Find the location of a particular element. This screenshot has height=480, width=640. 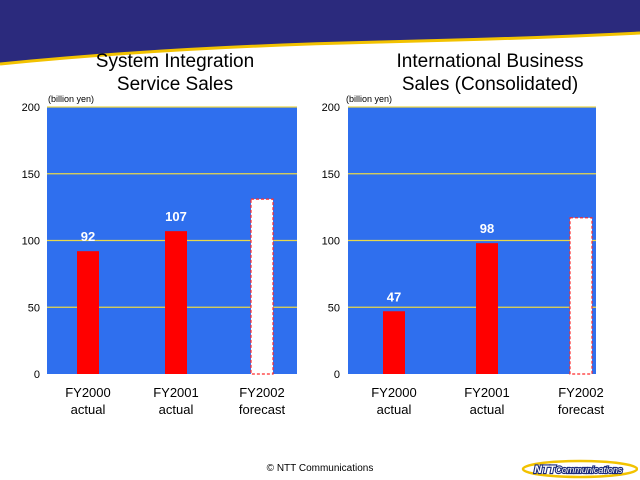

chart-1-data-label: 107 is located at coordinates (176, 216).